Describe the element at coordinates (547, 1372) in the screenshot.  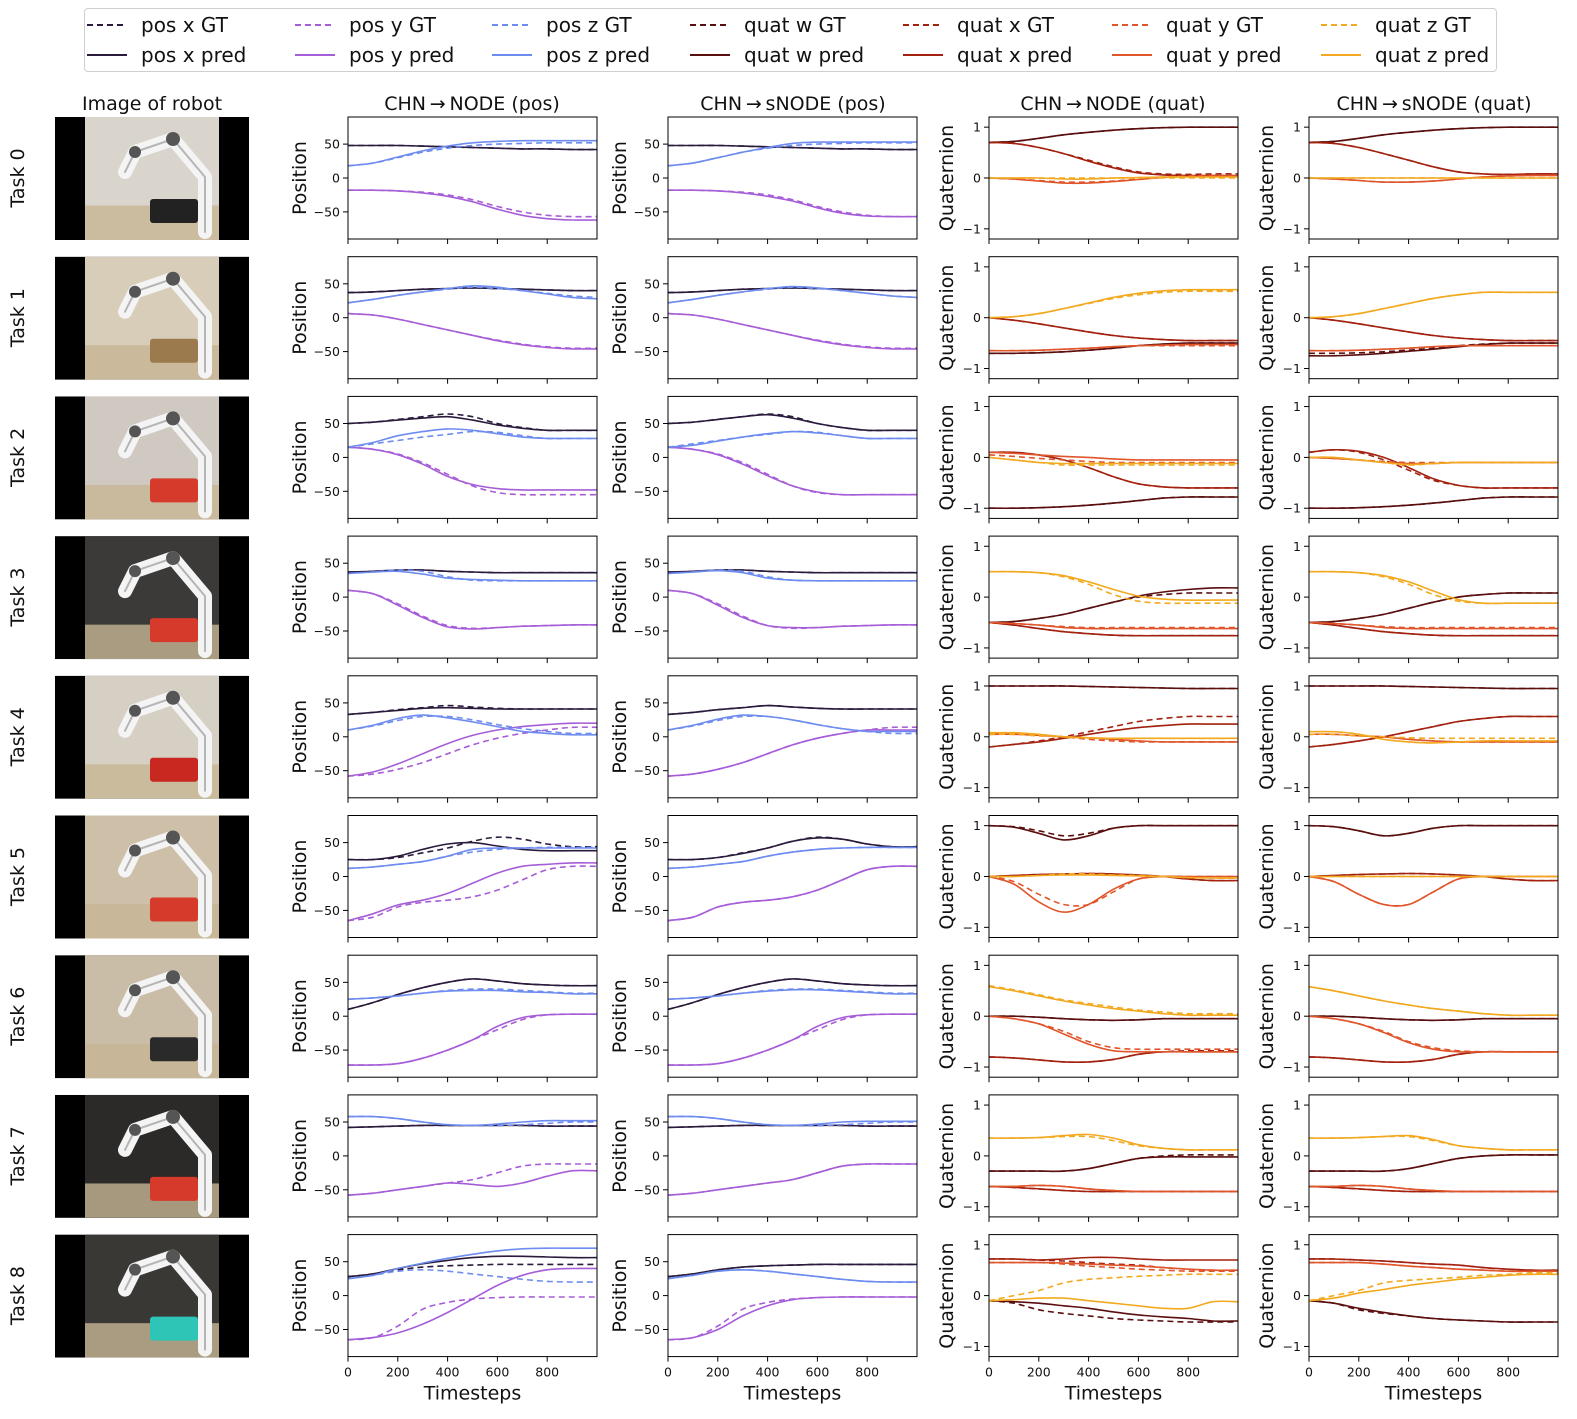
I see `x-tick-label: 800` at that location.